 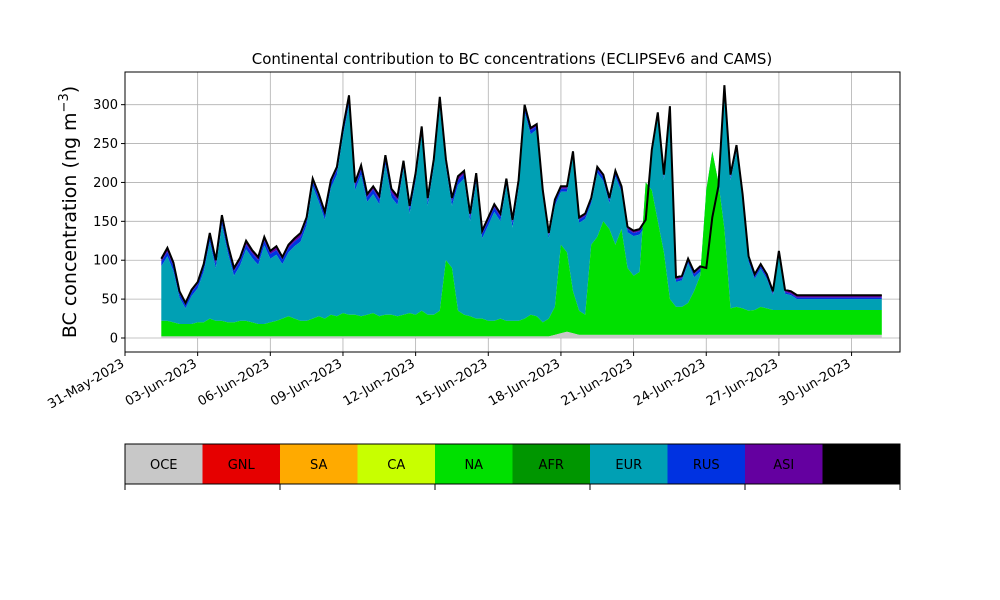 I want to click on y-tick-label: 0, so click(x=114, y=339).